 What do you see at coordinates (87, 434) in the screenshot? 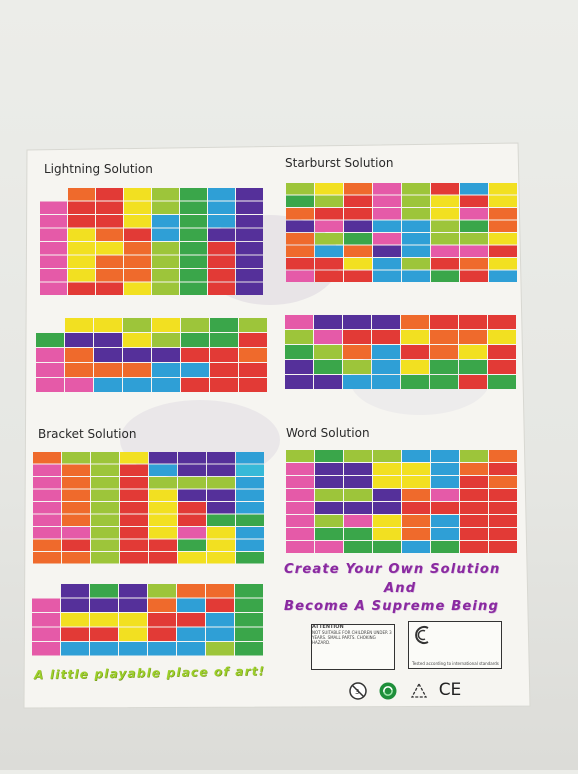
I see `bracket-solution-label: Bracket Solution` at bounding box center [87, 434].